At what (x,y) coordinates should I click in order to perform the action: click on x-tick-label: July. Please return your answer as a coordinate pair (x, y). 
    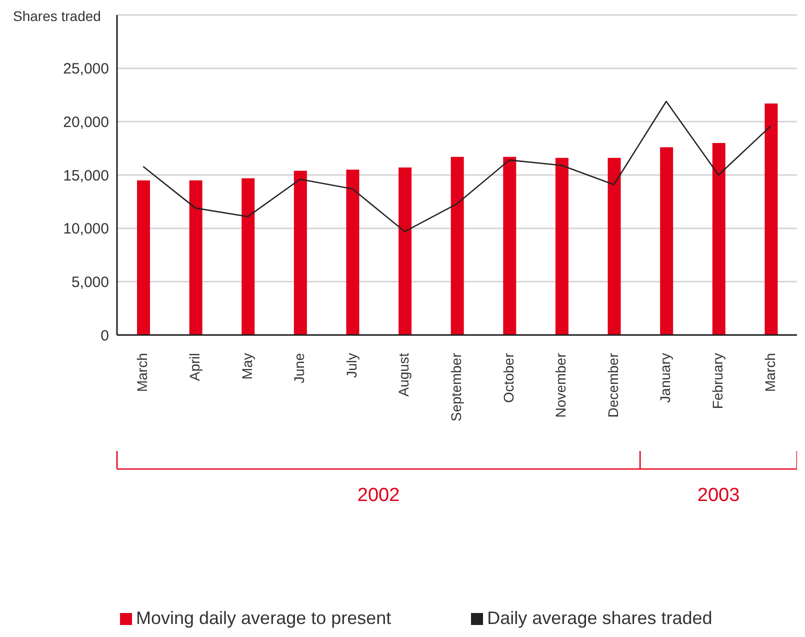
    Looking at the image, I should click on (351, 365).